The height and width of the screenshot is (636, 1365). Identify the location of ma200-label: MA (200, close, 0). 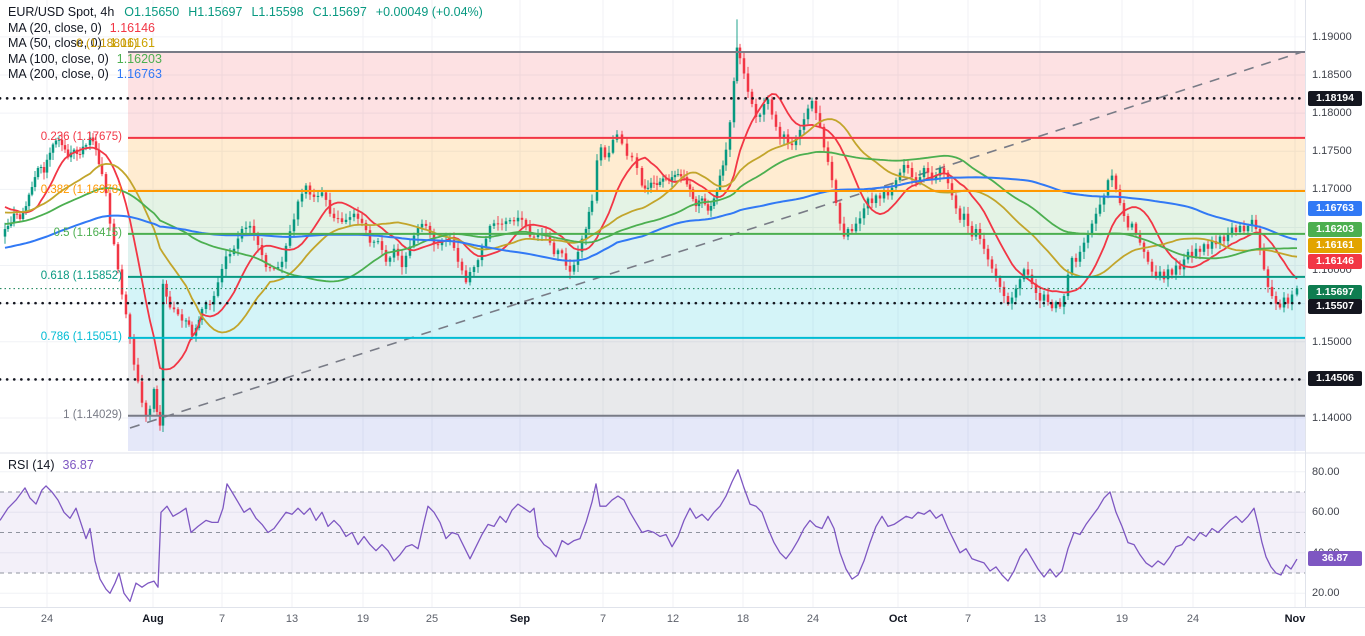
(58, 74).